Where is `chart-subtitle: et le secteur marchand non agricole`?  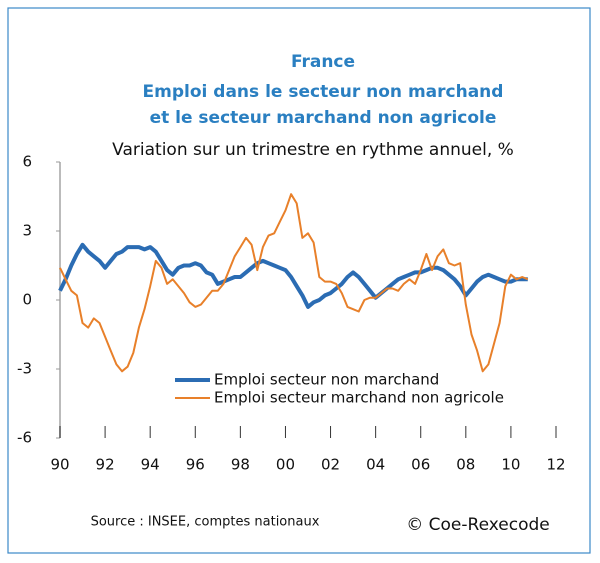 chart-subtitle: et le secteur marchand non agricole is located at coordinates (323, 118).